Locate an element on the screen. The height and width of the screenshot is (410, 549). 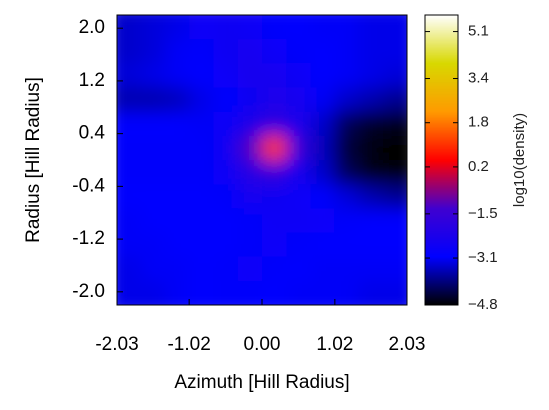
colorbar-tick-label: 1.8 is located at coordinates (478, 122).